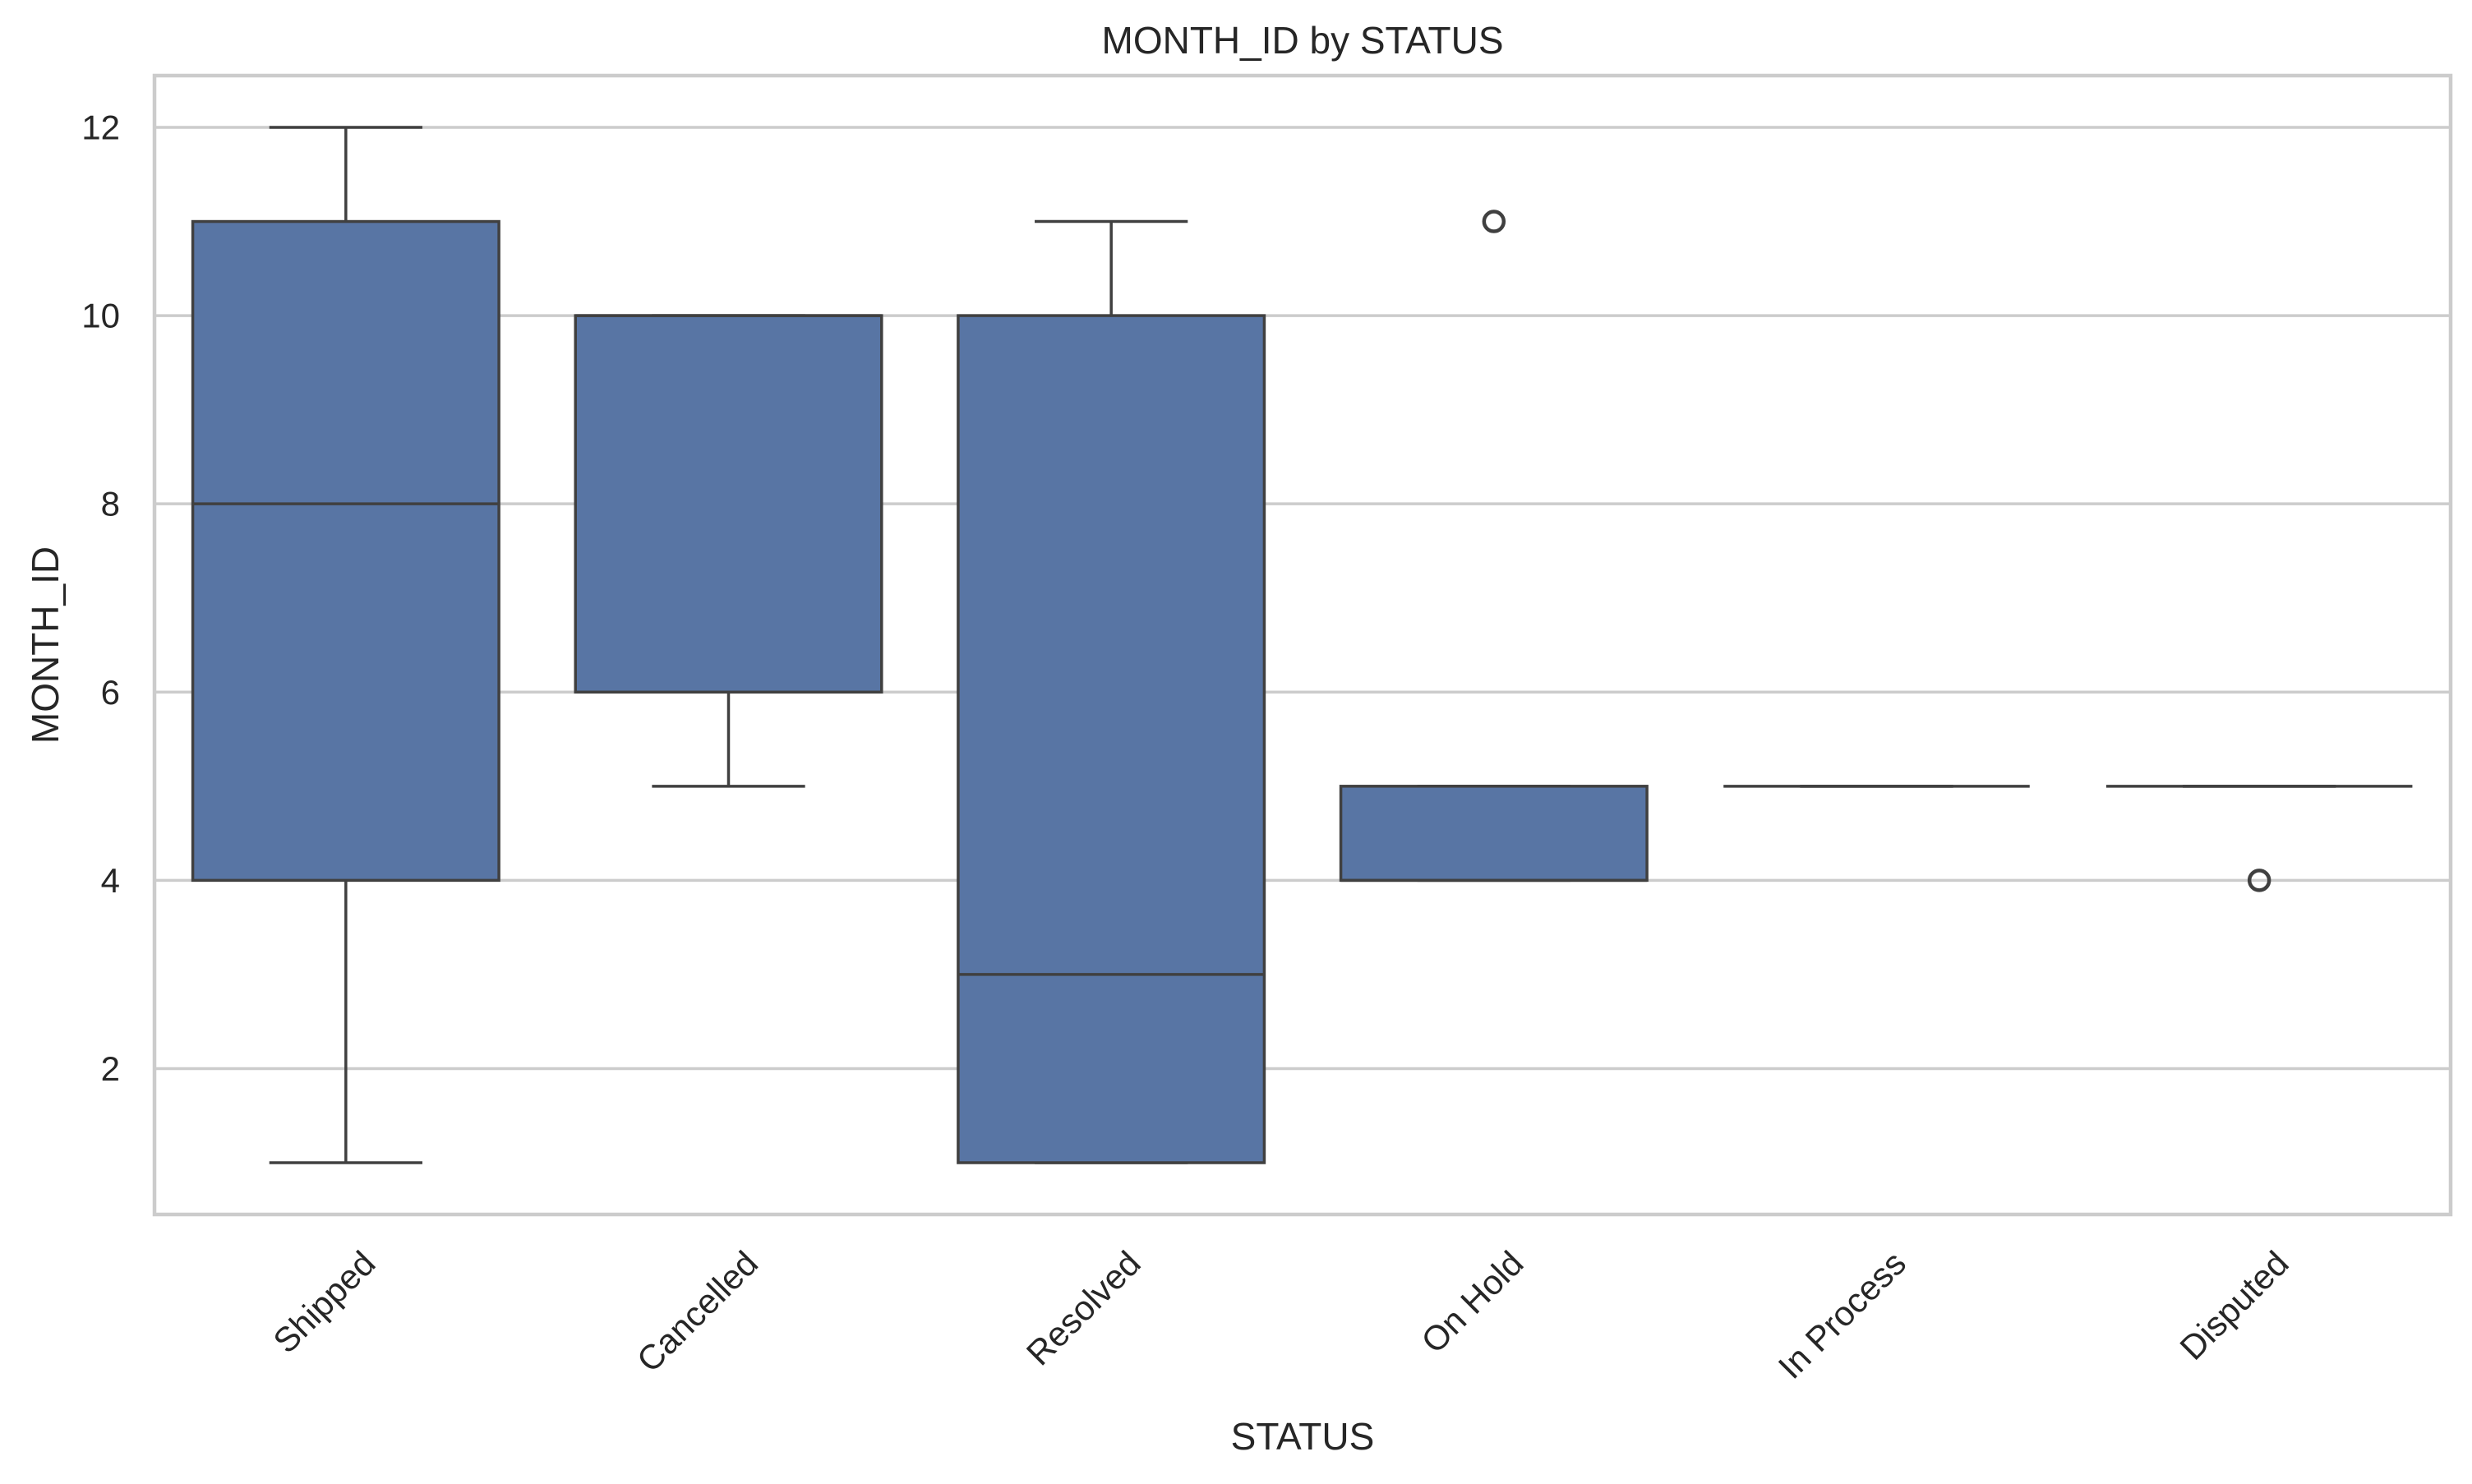 The image size is (2472, 1484). I want to click on box-group-shipped, so click(345, 645).